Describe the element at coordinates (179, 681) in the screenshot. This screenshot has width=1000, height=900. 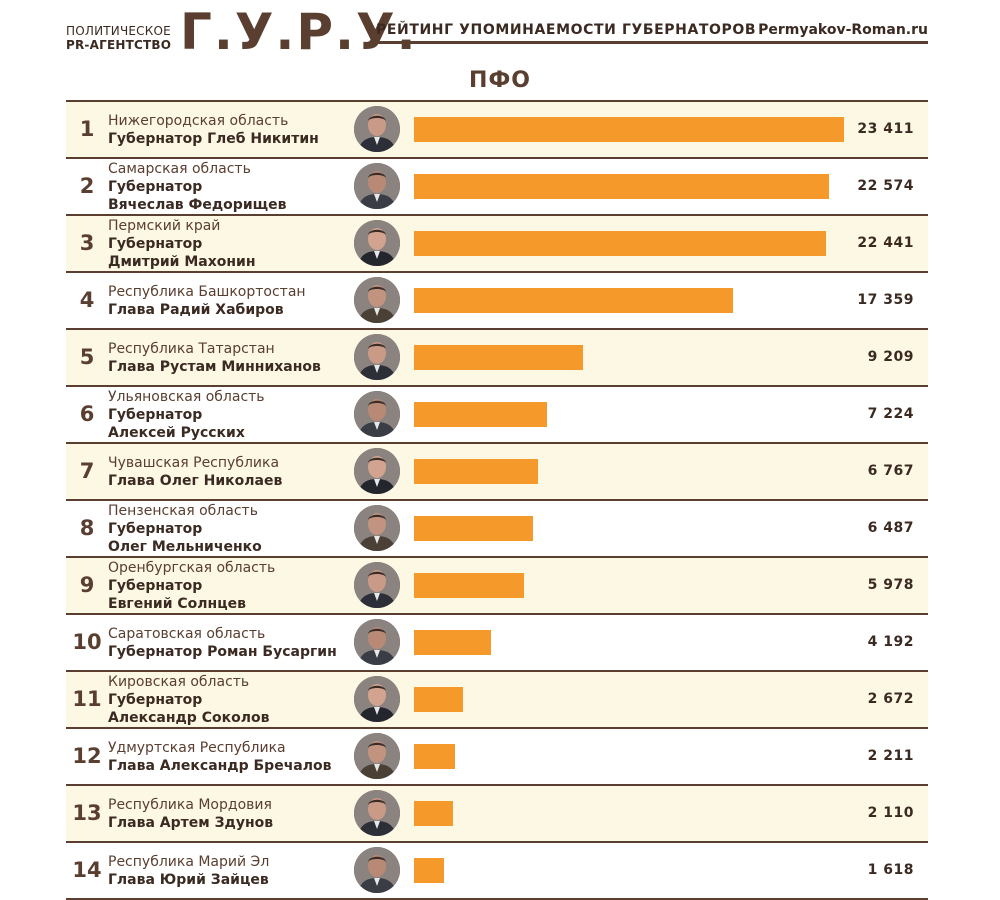
I see `region-name: Кировская область` at that location.